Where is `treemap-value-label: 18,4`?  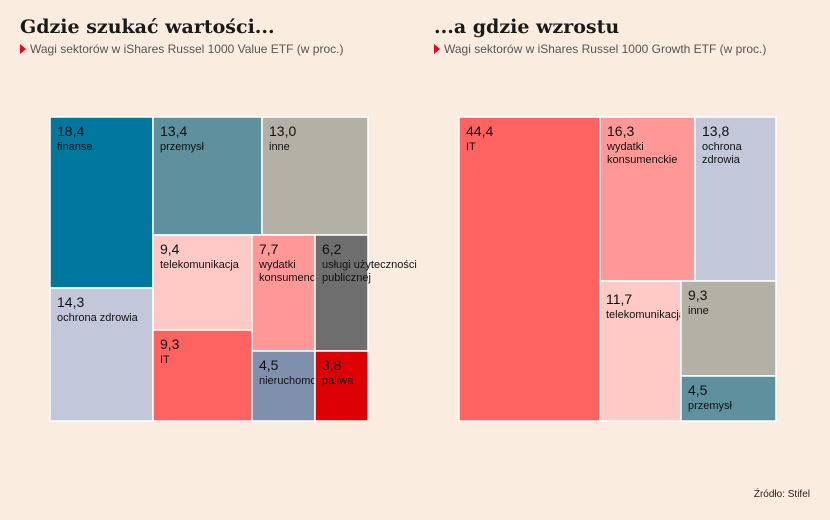 treemap-value-label: 18,4 is located at coordinates (70, 131).